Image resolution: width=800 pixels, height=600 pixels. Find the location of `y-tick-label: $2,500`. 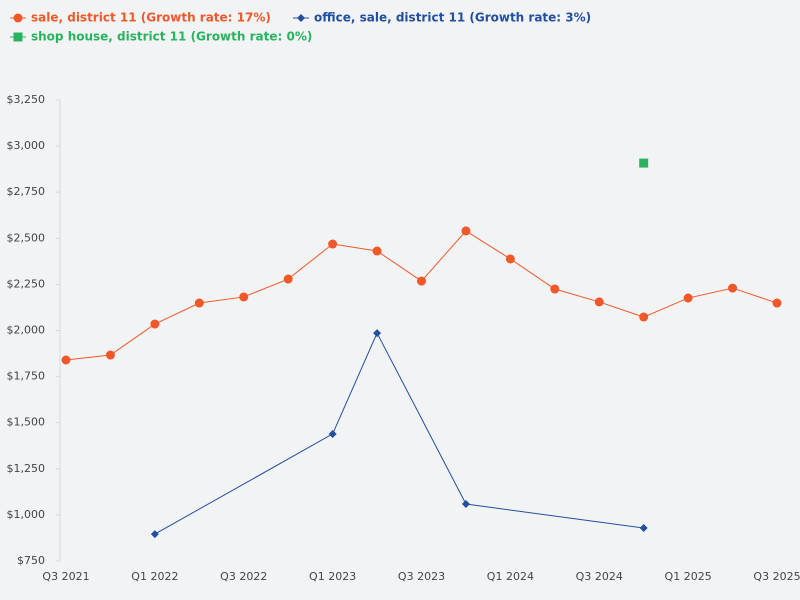

y-tick-label: $2,500 is located at coordinates (26, 237).